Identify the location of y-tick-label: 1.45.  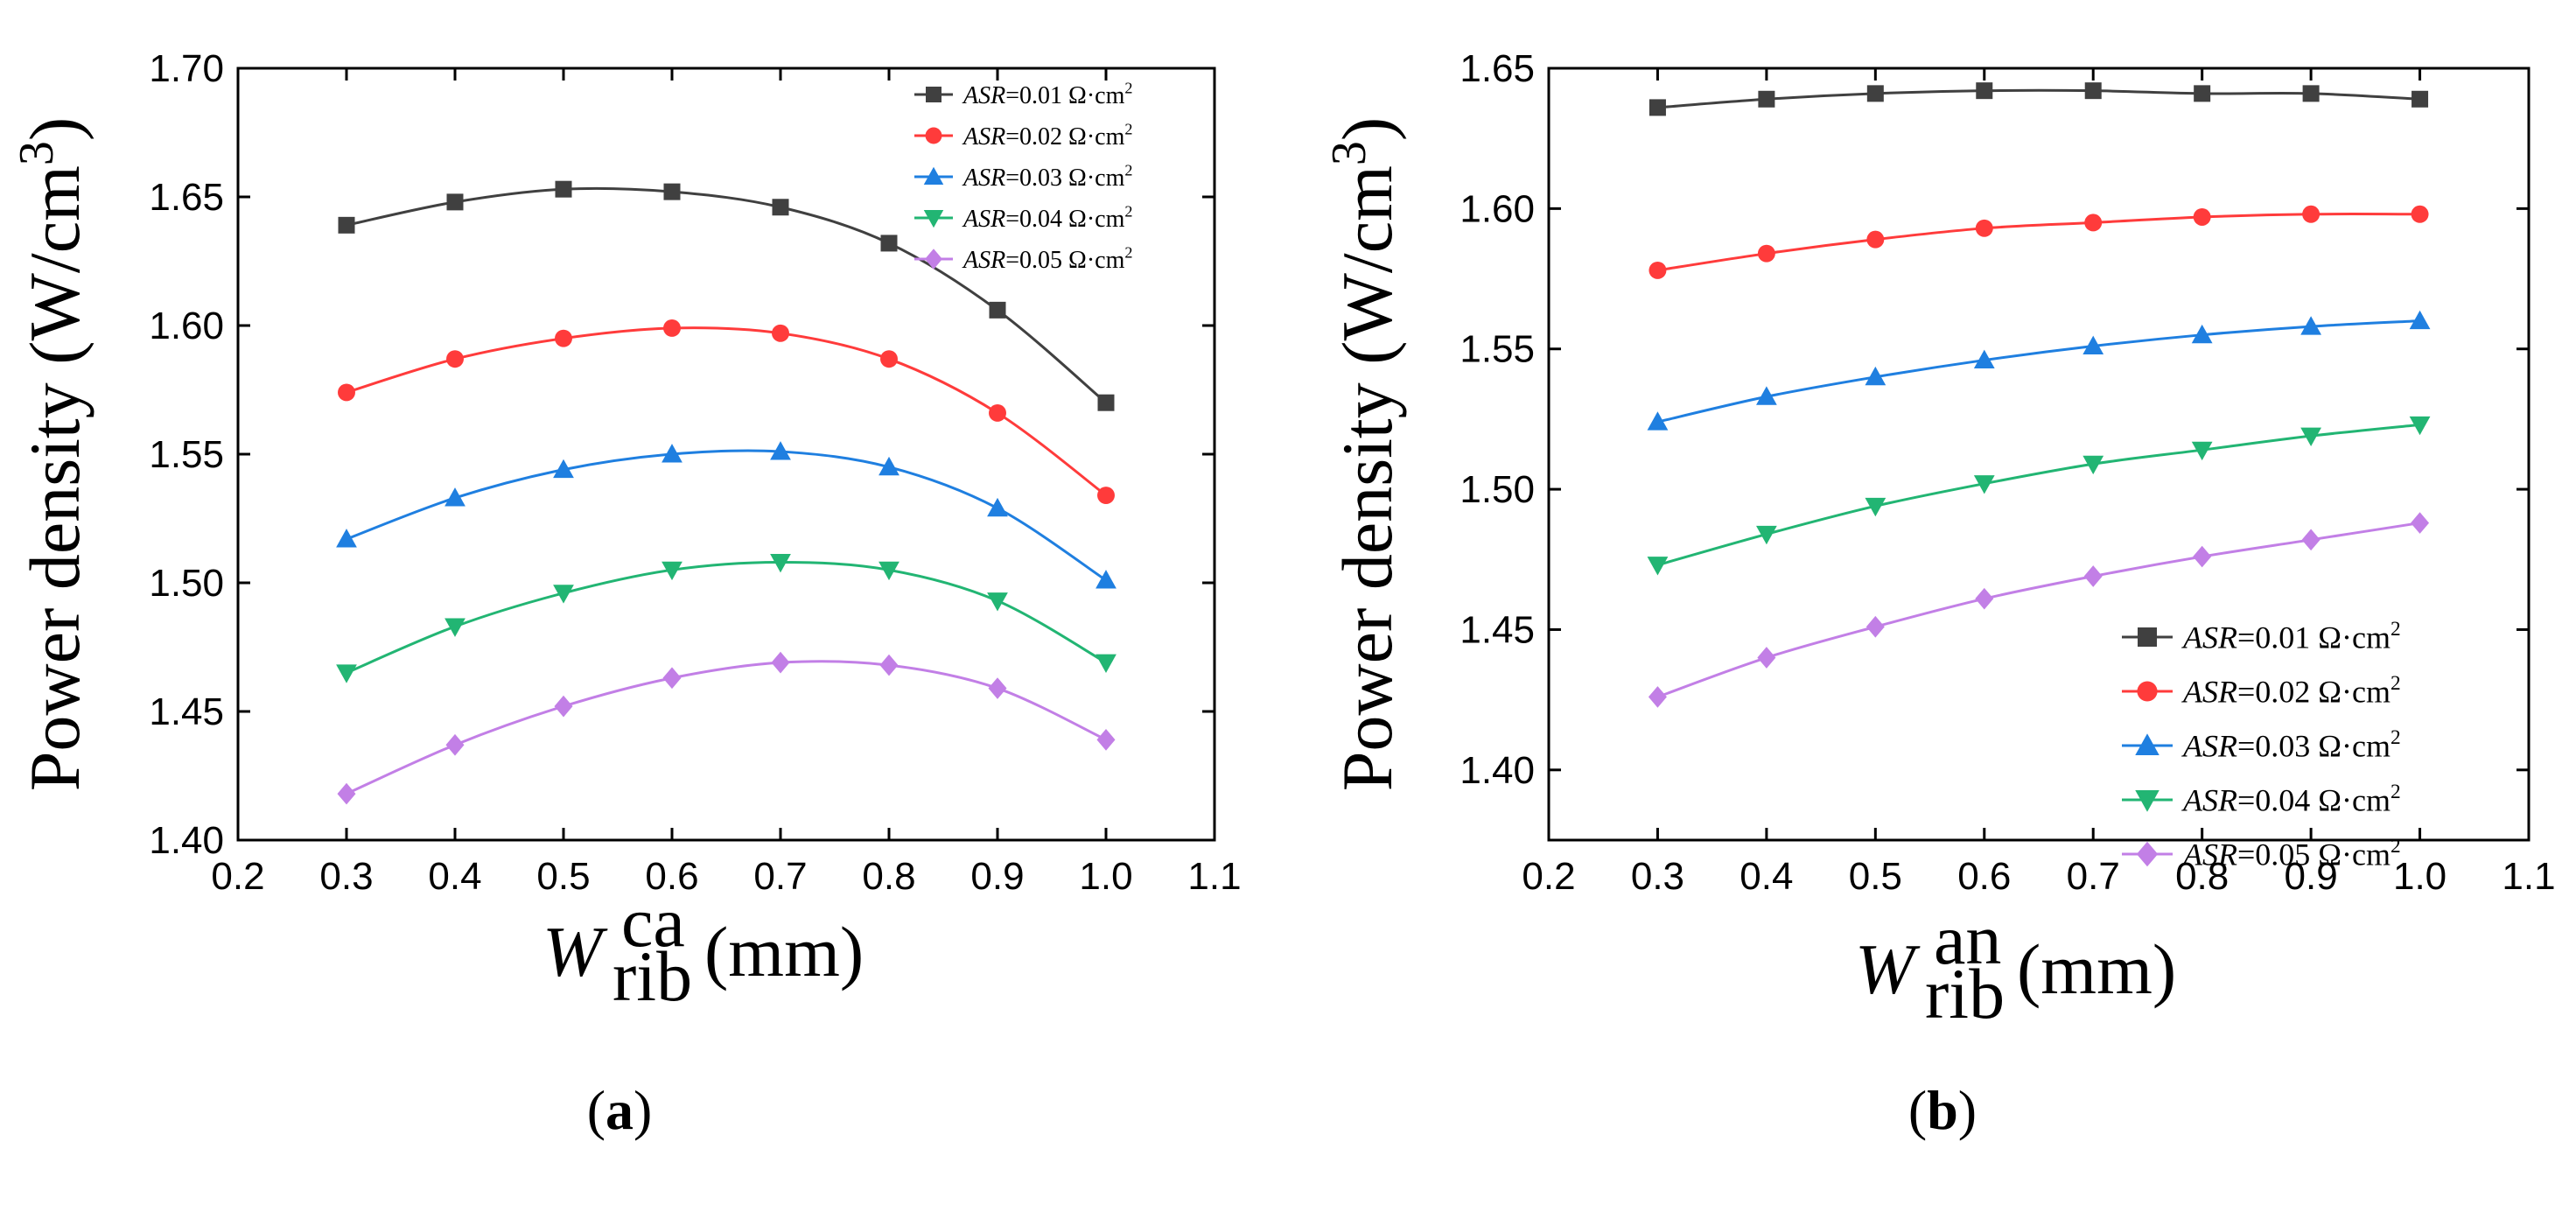
(1497, 629).